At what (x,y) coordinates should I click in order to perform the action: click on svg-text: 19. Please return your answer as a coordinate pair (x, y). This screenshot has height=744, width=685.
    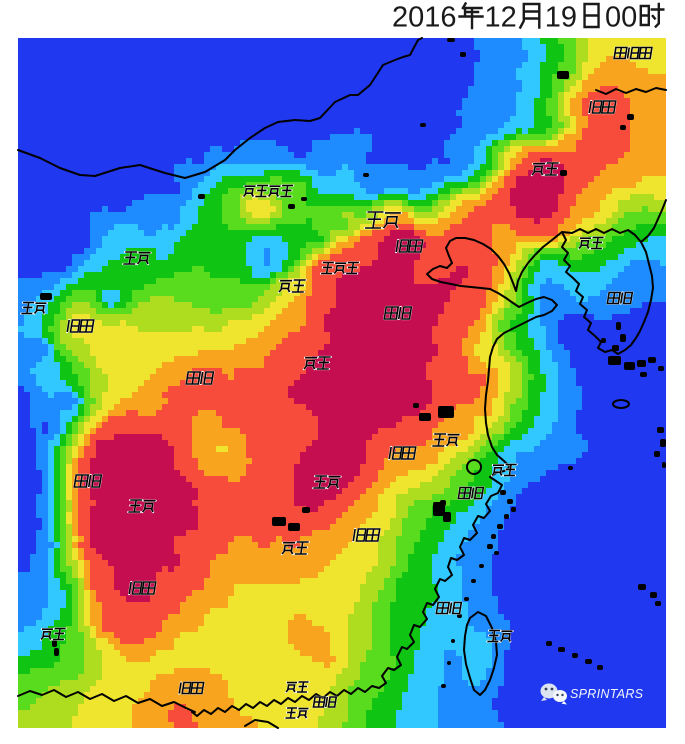
    Looking at the image, I should click on (561, 18).